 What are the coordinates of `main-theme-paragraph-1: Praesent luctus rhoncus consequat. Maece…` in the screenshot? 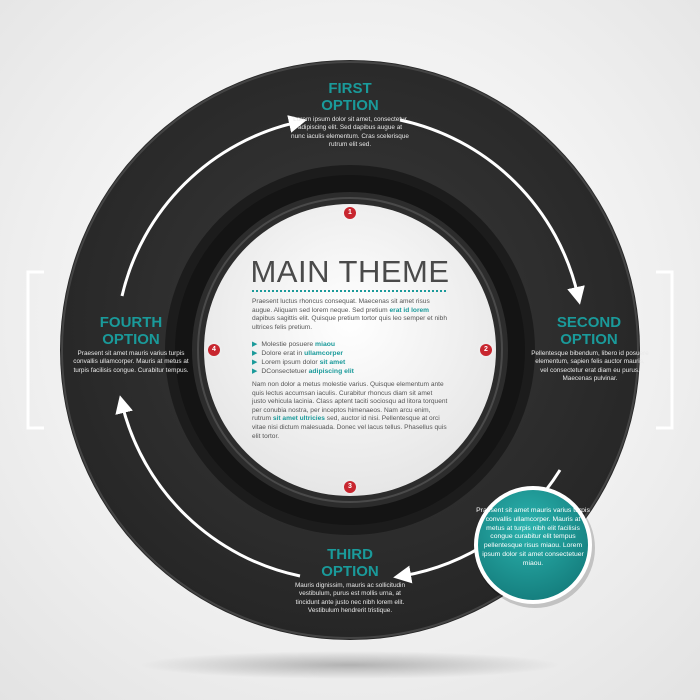 It's located at (350, 315).